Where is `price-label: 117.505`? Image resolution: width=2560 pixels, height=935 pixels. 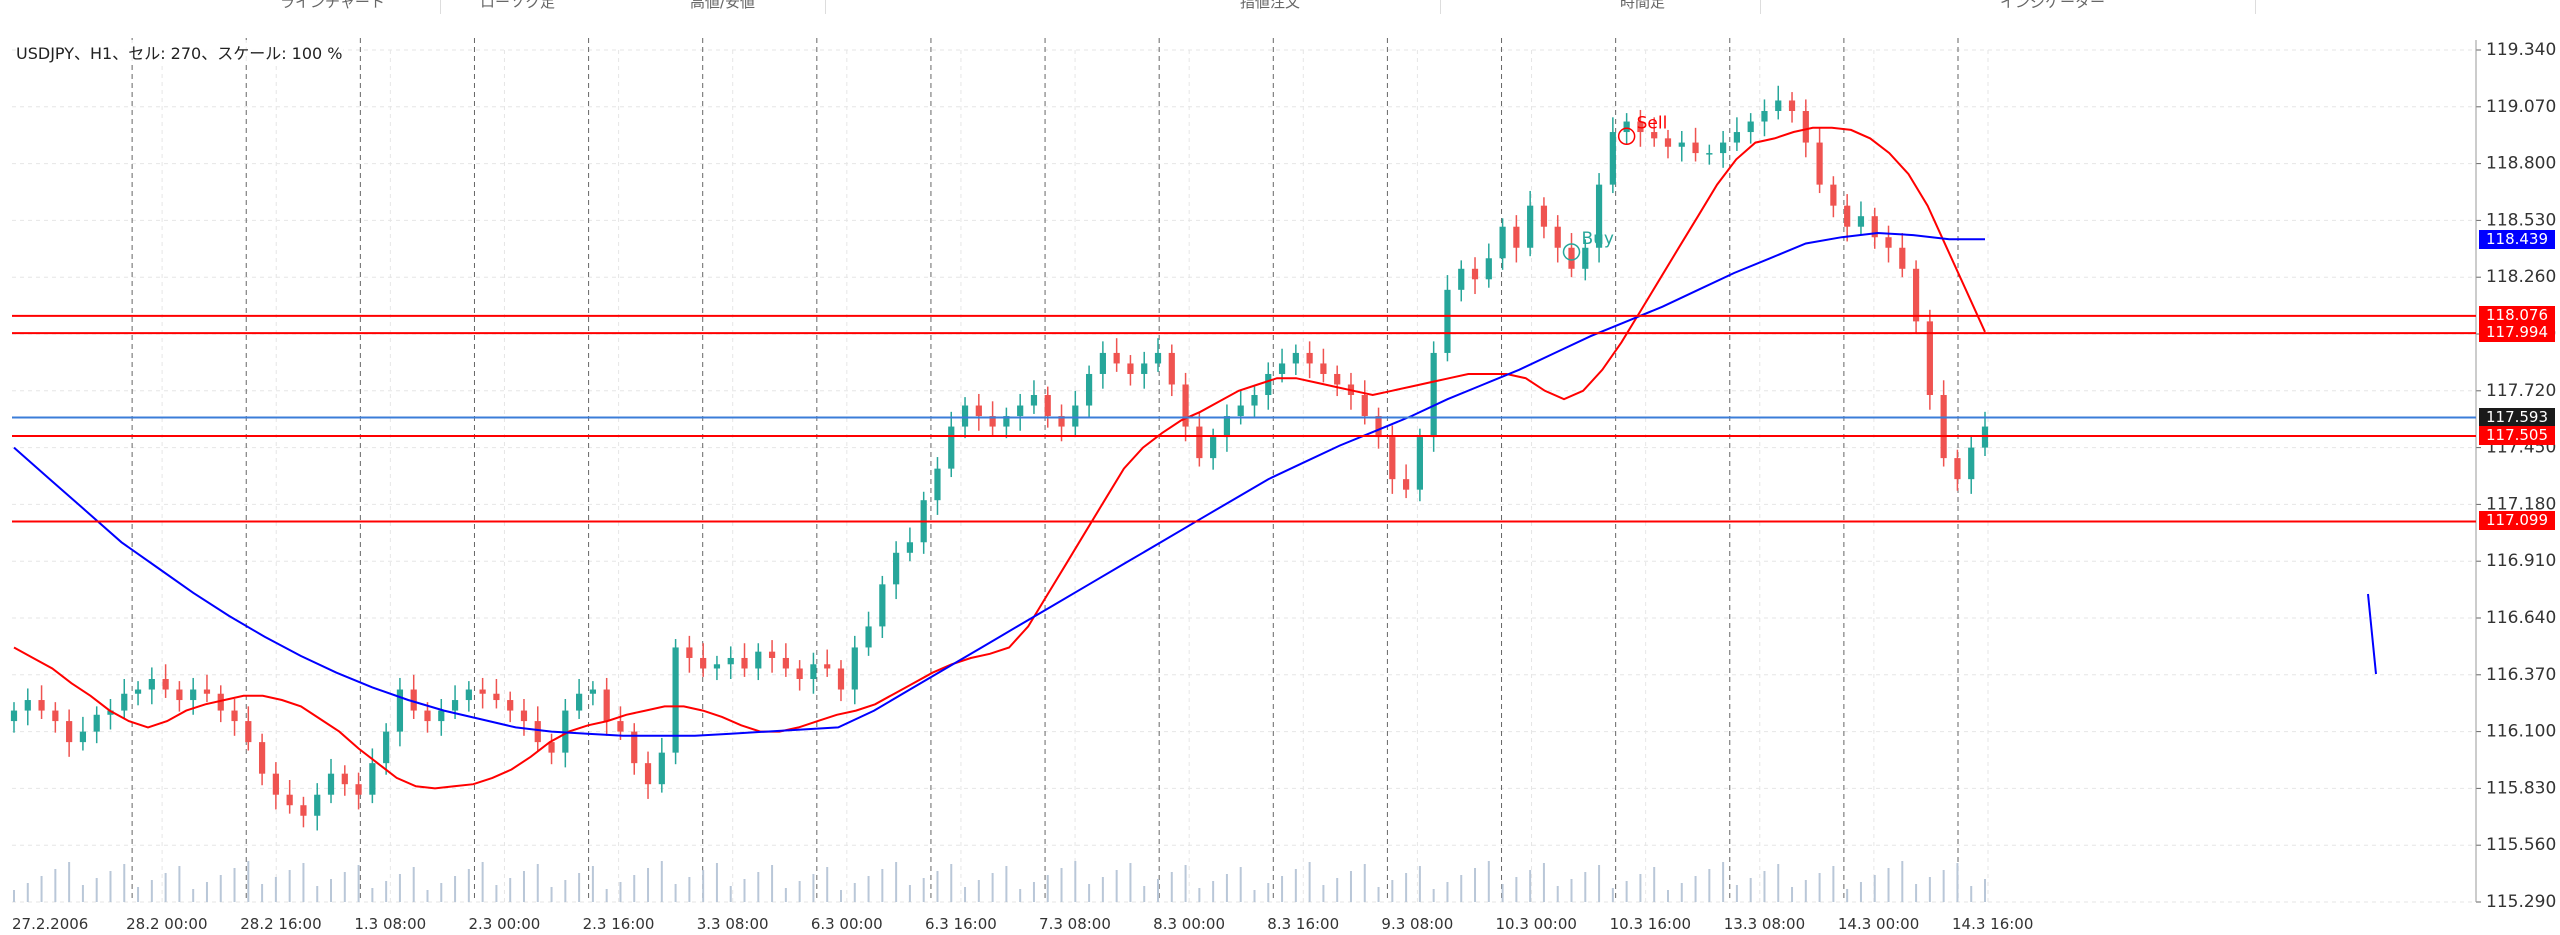 price-label: 117.505 is located at coordinates (2517, 436).